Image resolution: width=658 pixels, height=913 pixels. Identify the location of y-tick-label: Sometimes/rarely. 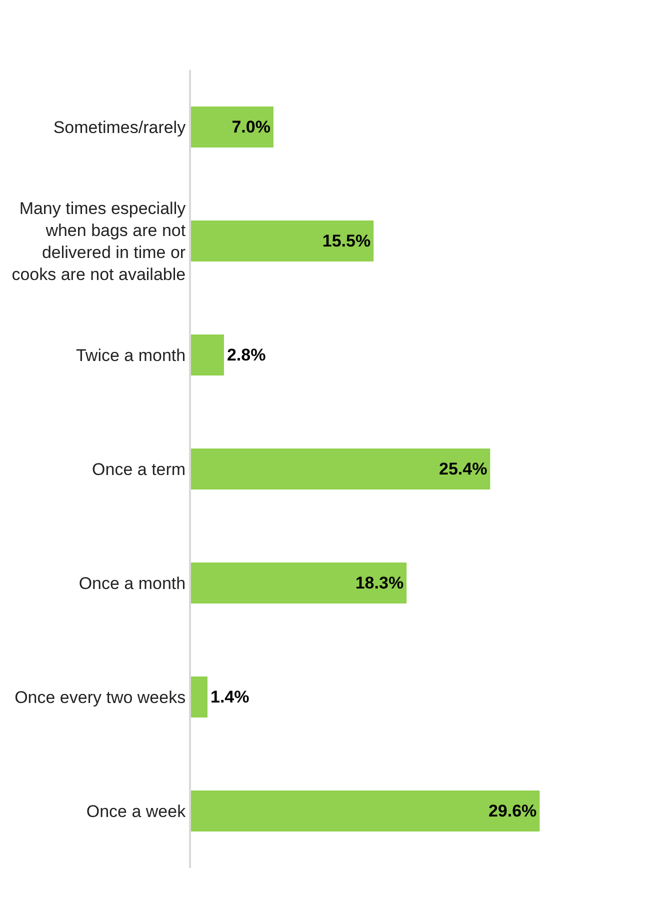
(119, 127).